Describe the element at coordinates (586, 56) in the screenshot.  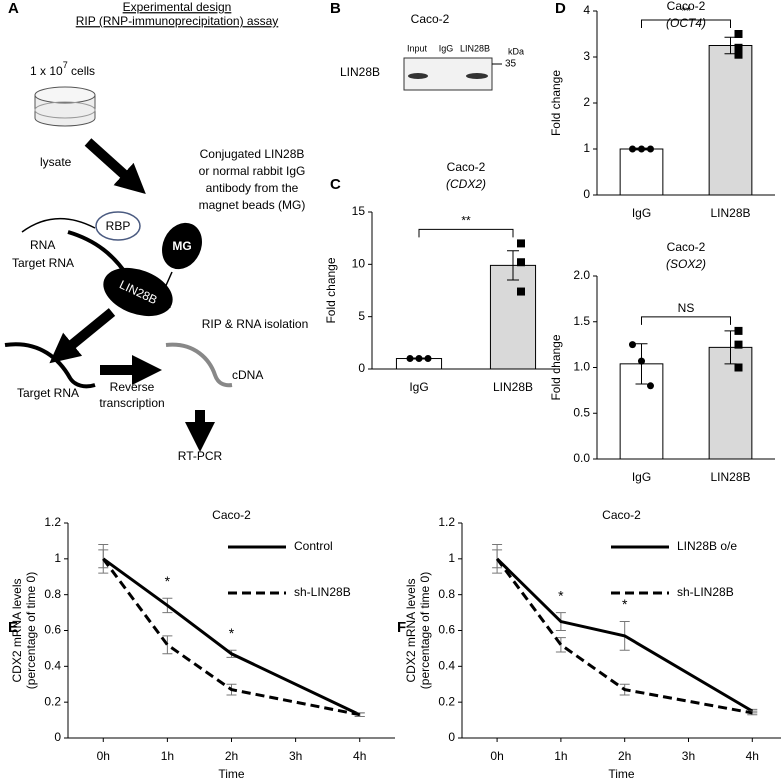
I see `y-tick-label: 3` at that location.